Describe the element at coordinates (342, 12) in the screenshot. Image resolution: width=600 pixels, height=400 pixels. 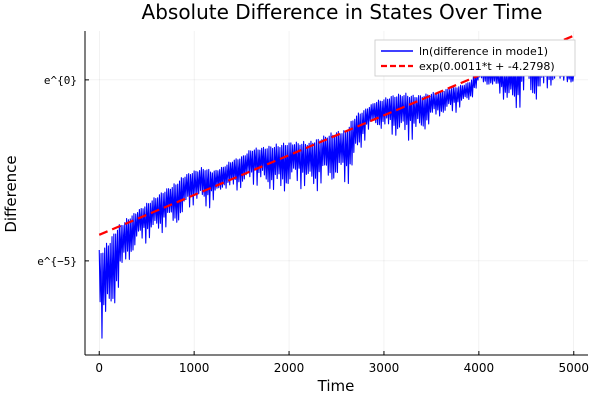
I see `chart-title: Absolute Difference in States Over Time` at that location.